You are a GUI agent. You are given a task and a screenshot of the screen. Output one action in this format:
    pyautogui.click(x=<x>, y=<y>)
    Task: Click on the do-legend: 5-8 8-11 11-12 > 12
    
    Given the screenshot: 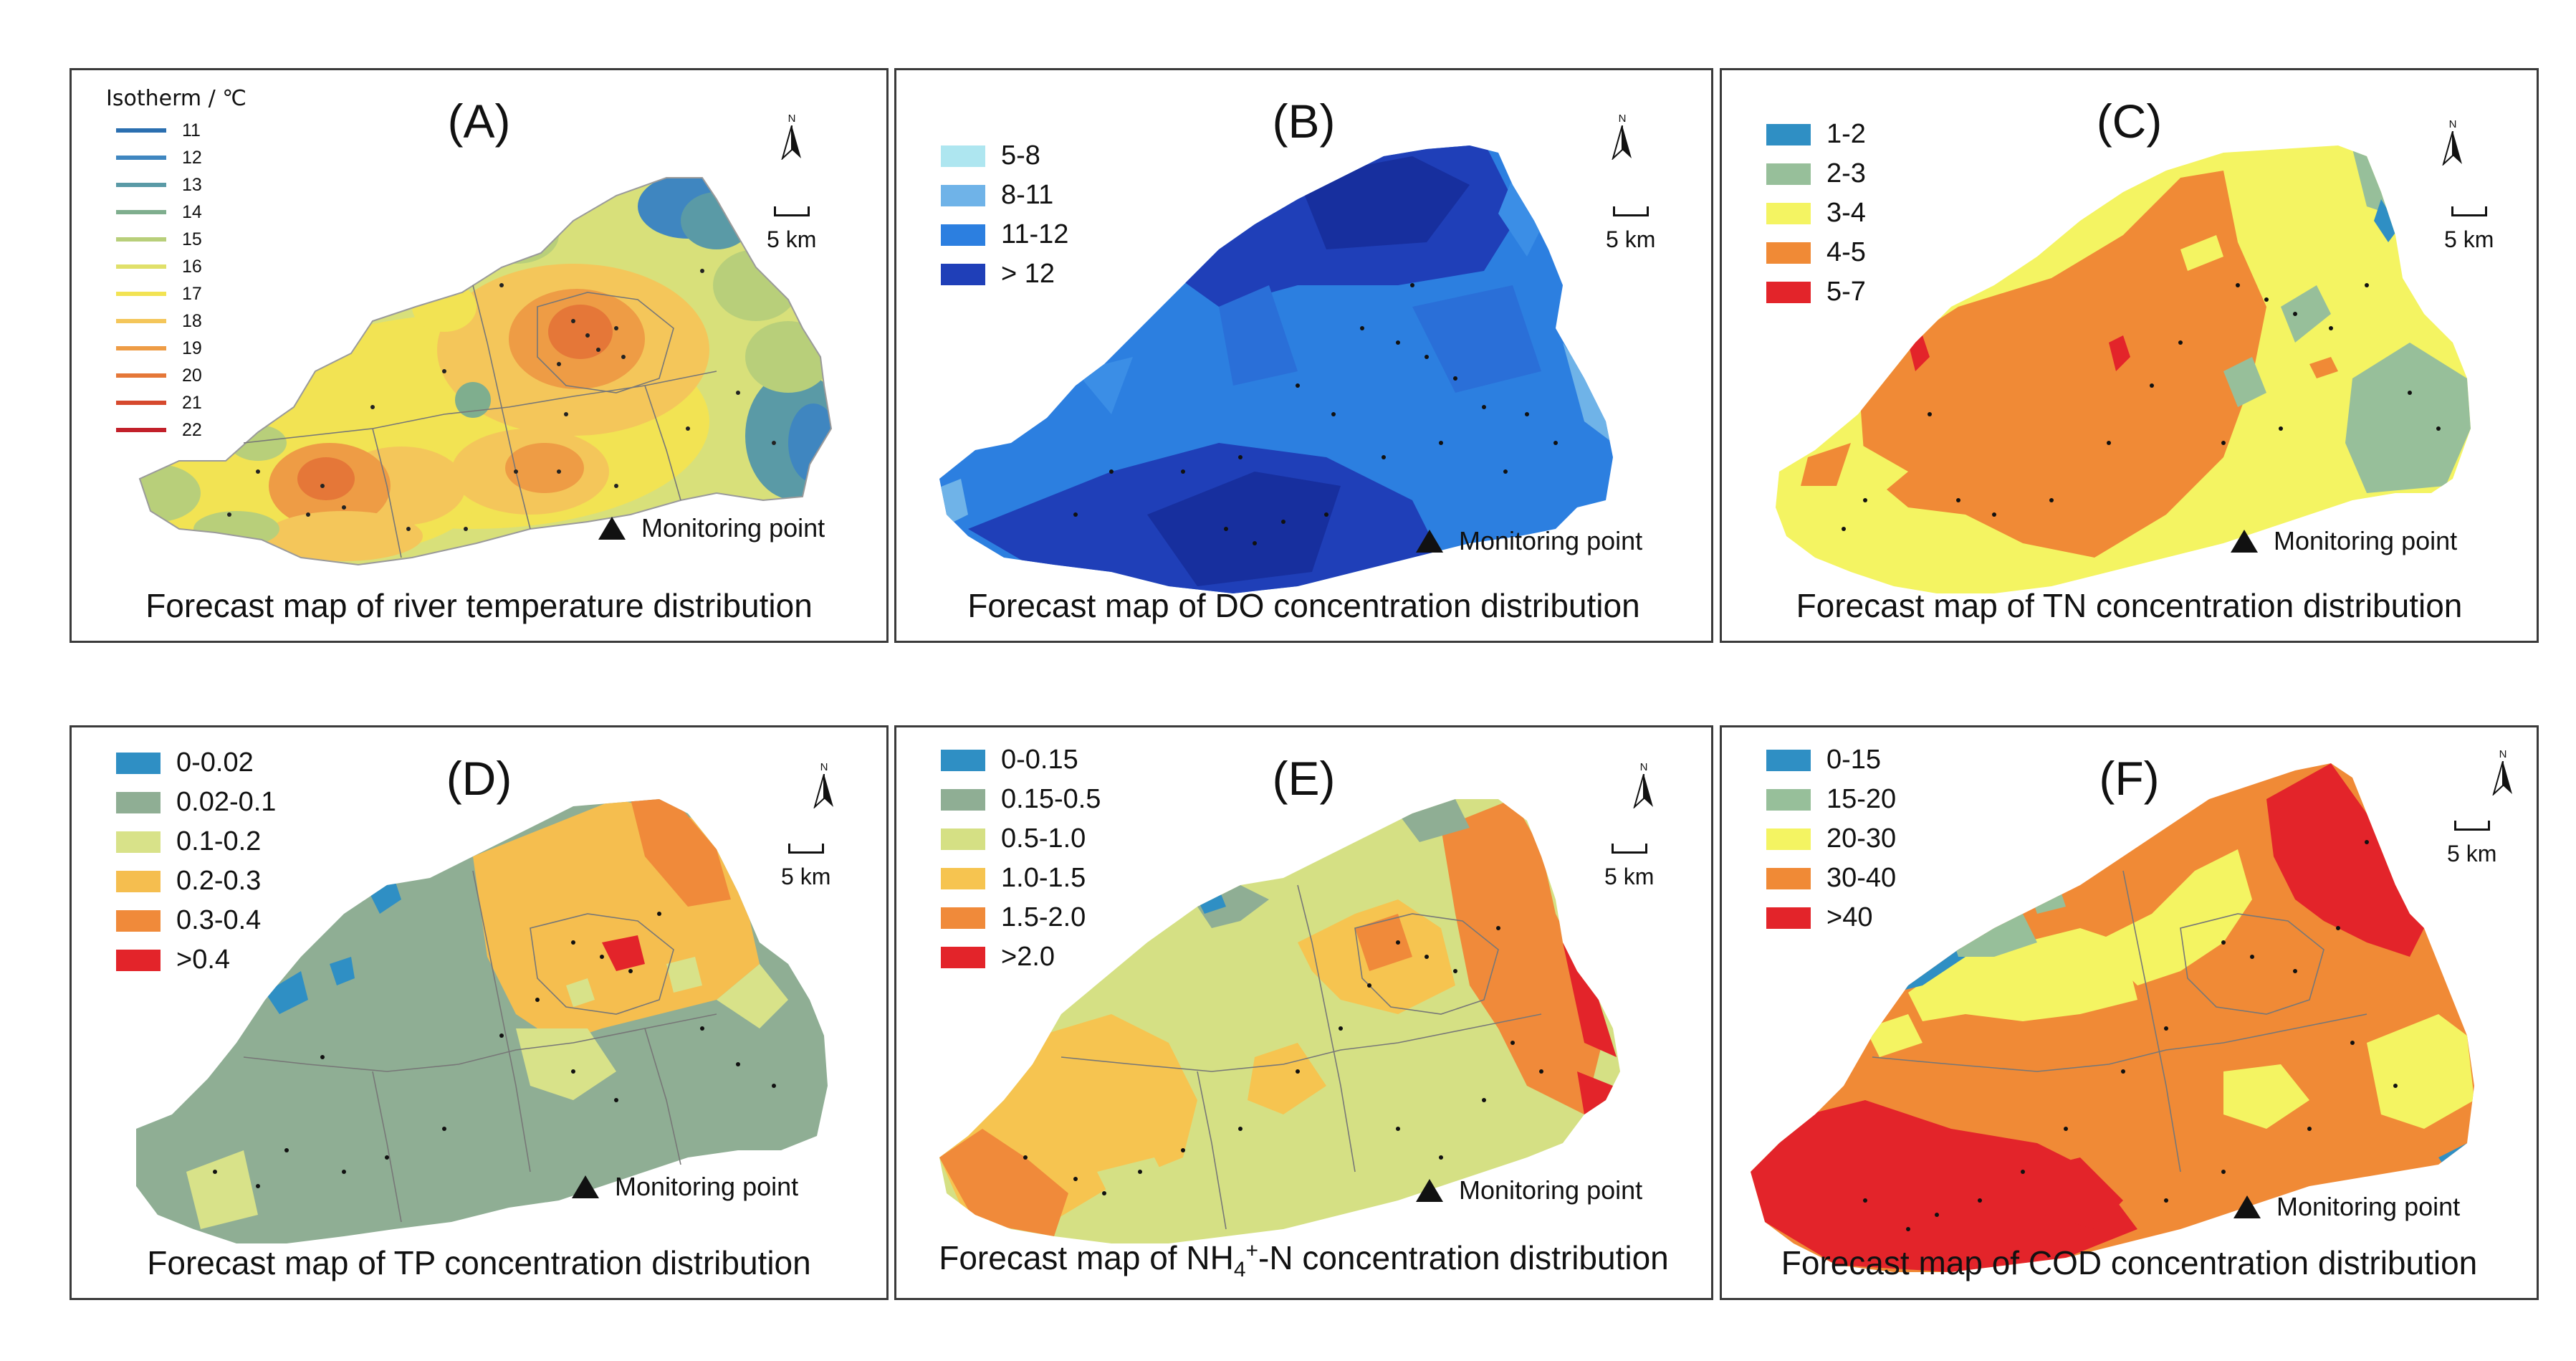 What is the action you would take?
    pyautogui.click(x=999, y=215)
    